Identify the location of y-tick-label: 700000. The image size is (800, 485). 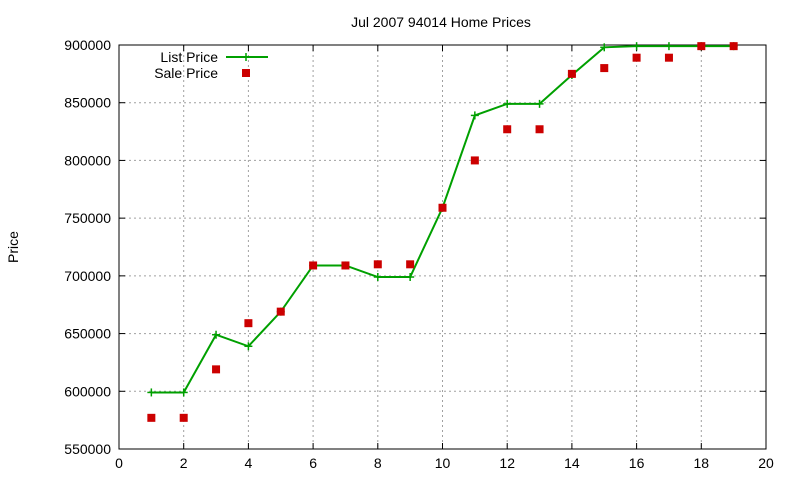
(87, 276).